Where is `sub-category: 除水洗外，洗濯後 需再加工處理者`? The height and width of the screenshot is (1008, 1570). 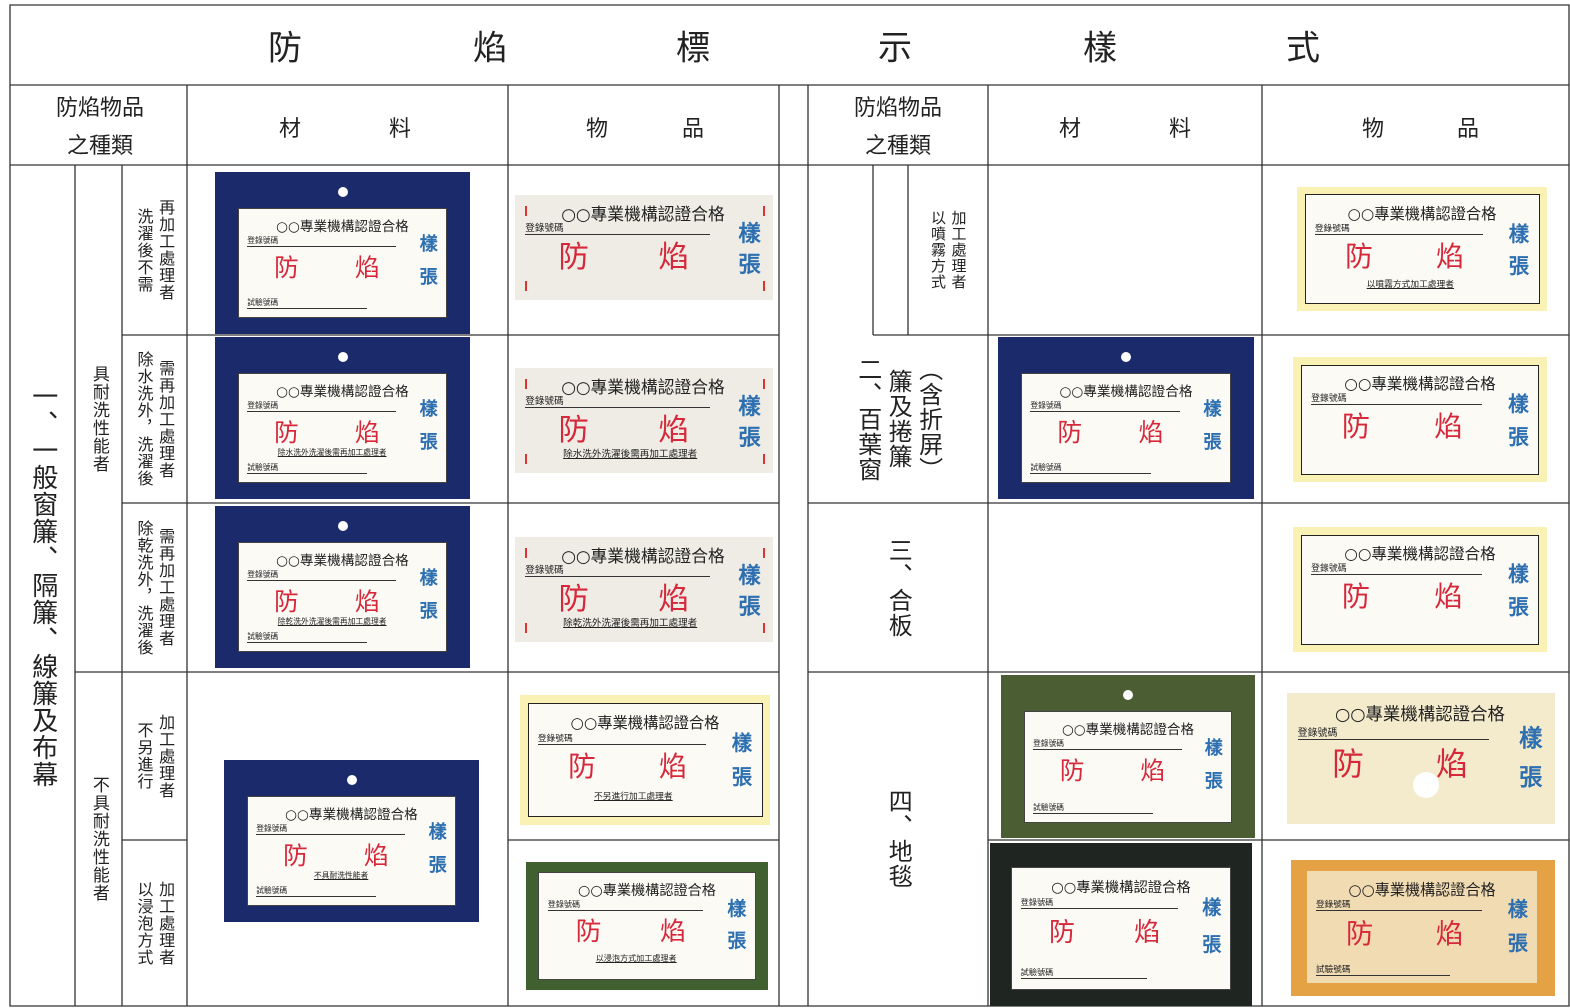
sub-category: 除水洗外，洗濯後 需再加工處理者 is located at coordinates (154, 419).